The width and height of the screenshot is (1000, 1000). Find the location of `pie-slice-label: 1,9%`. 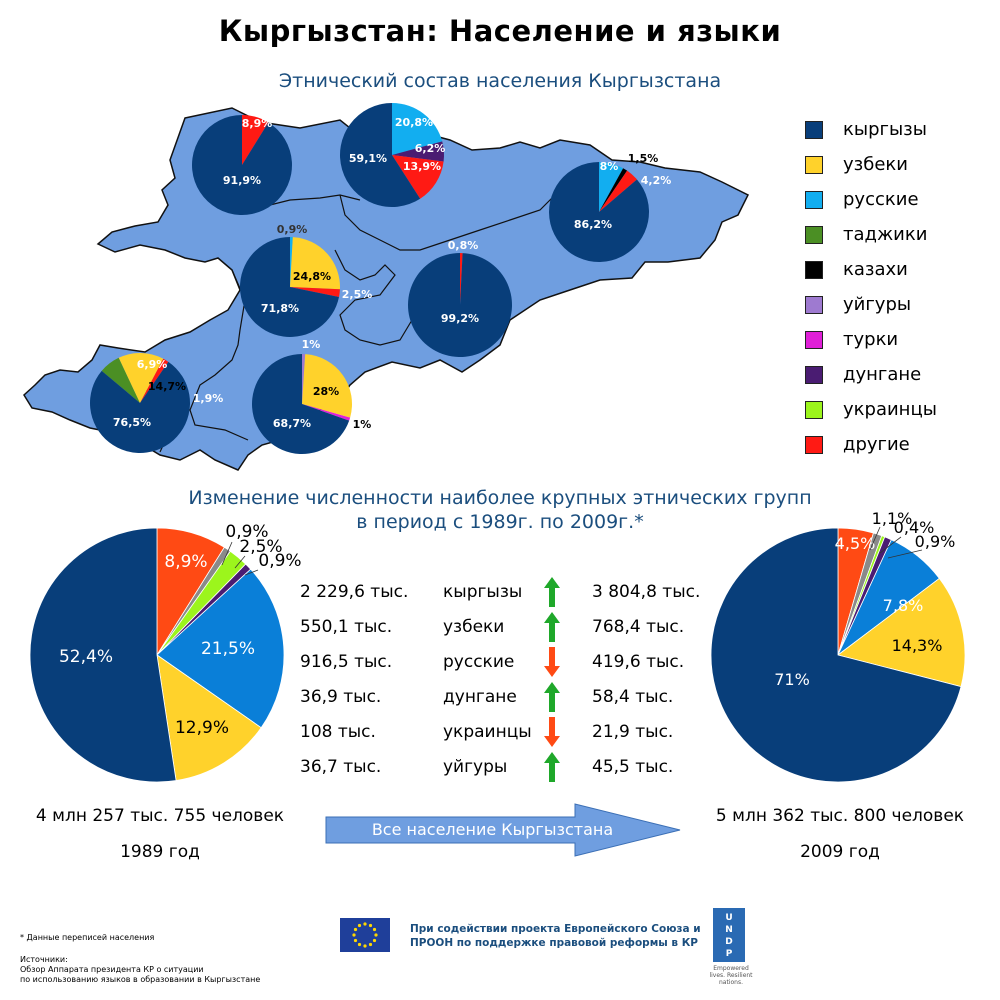

pie-slice-label: 1,9% is located at coordinates (208, 398).